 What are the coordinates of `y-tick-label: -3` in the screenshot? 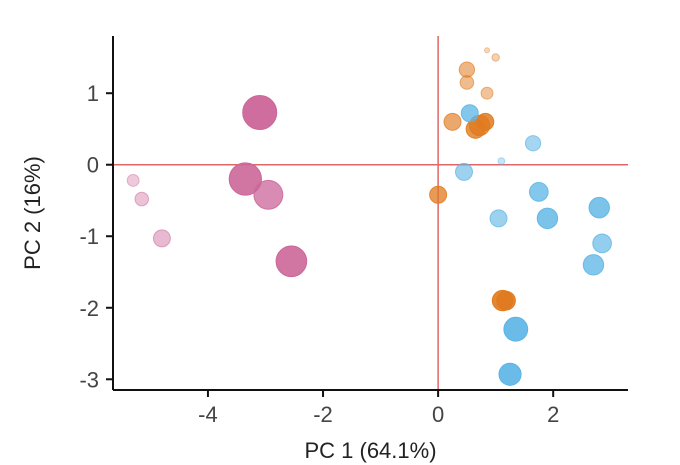 It's located at (89, 379).